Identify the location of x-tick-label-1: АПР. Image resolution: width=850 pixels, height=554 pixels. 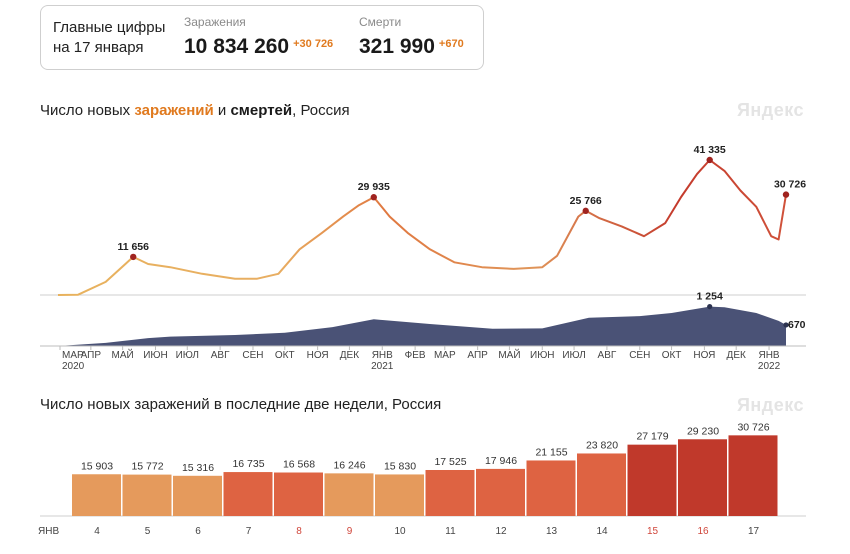
(91, 355).